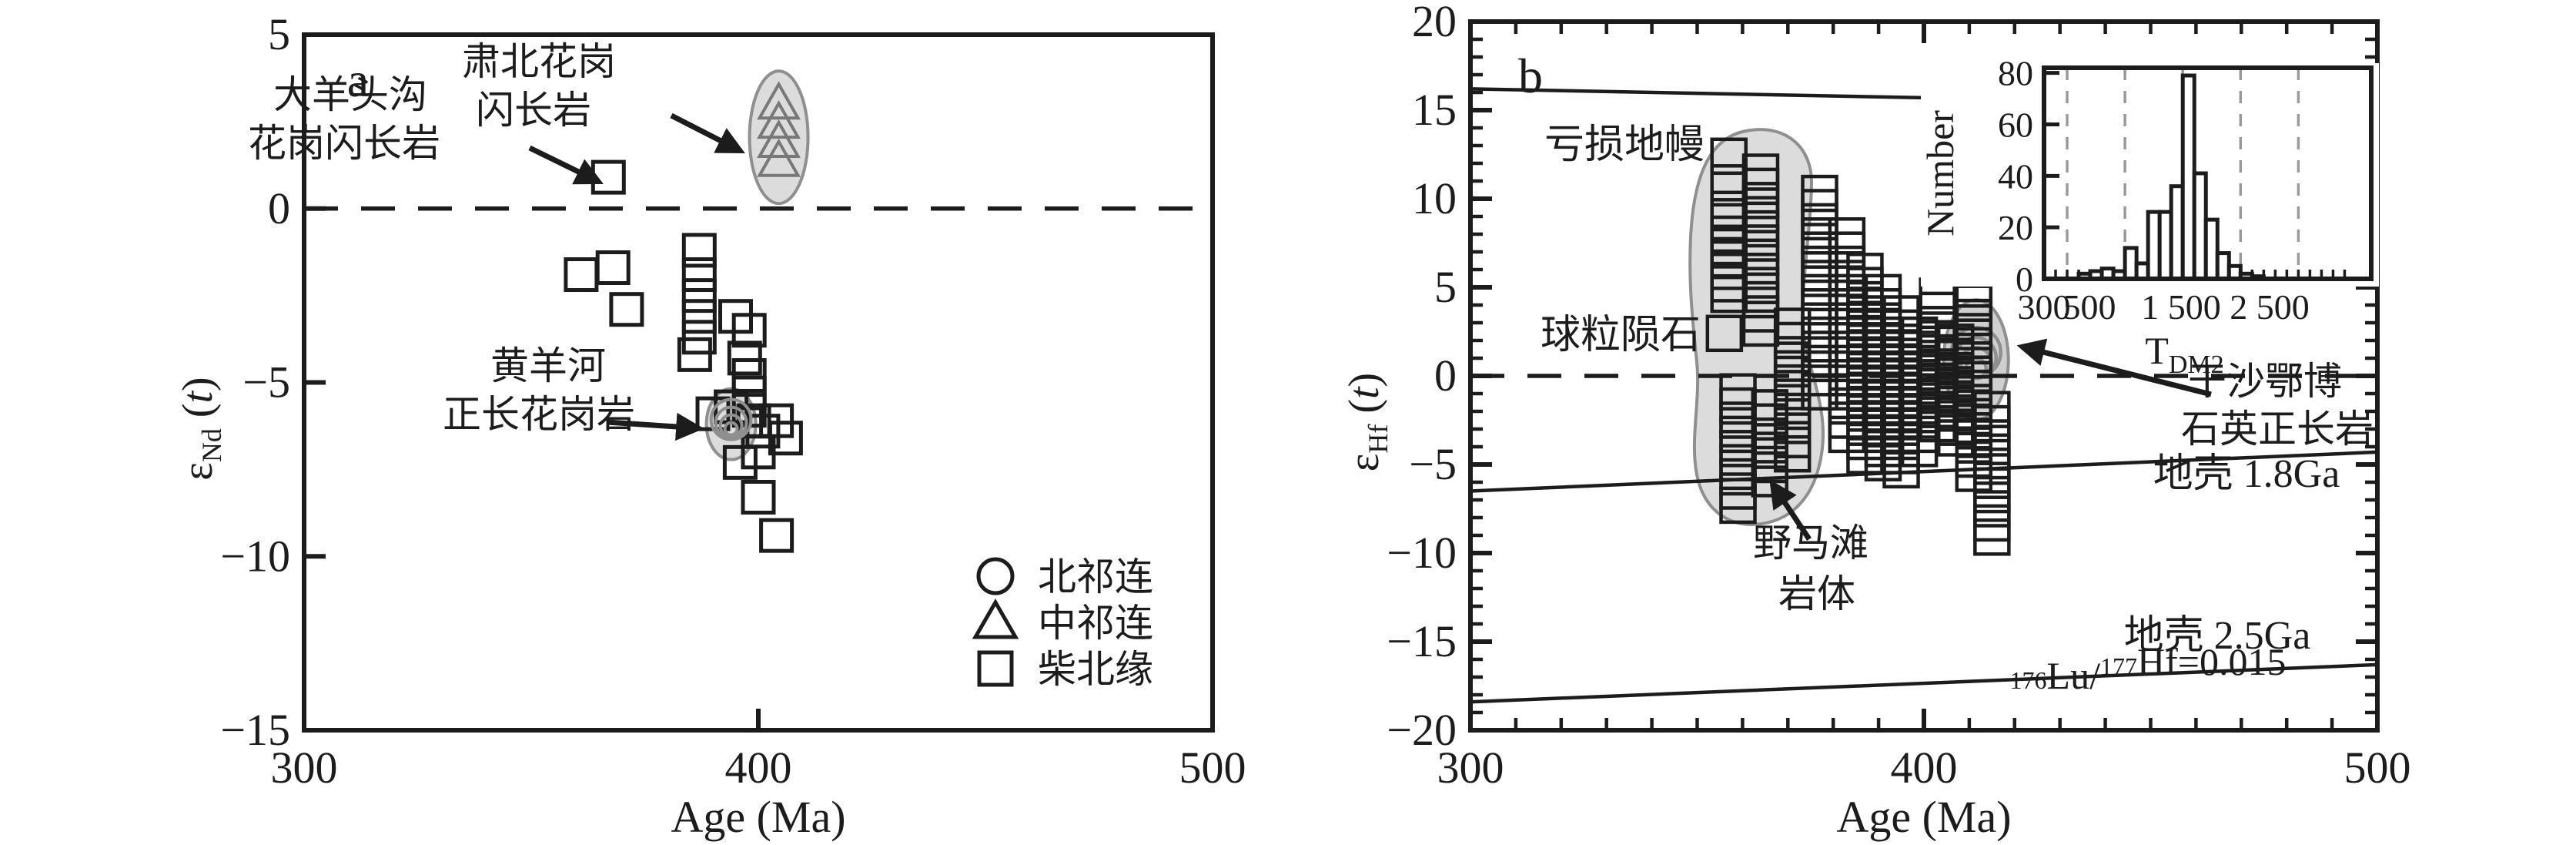 Image resolution: width=2576 pixels, height=845 pixels. What do you see at coordinates (1924, 683) in the screenshot?
I see `crust-2.5Ga-line` at bounding box center [1924, 683].